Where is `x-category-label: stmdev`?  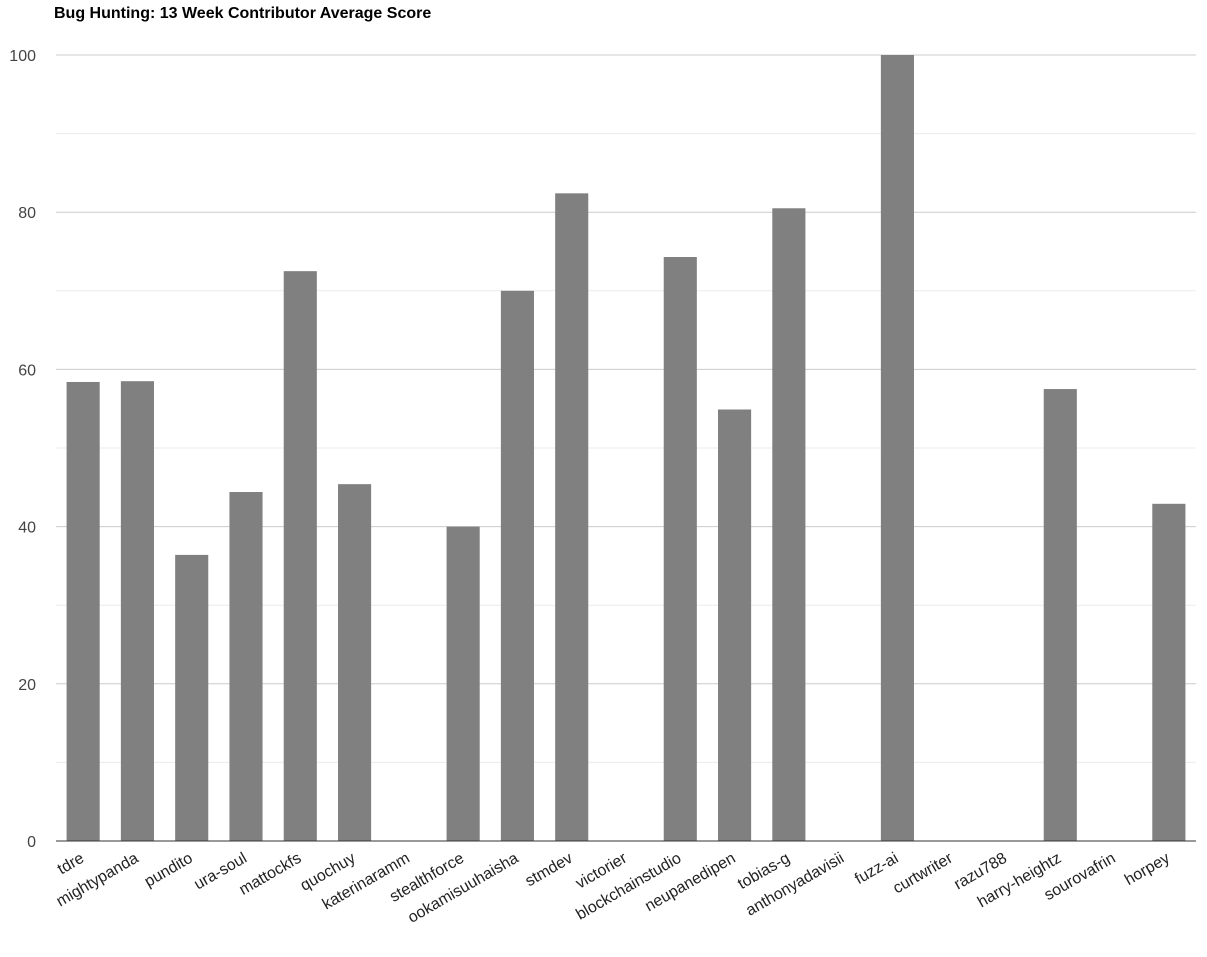 x-category-label: stmdev is located at coordinates (549, 870).